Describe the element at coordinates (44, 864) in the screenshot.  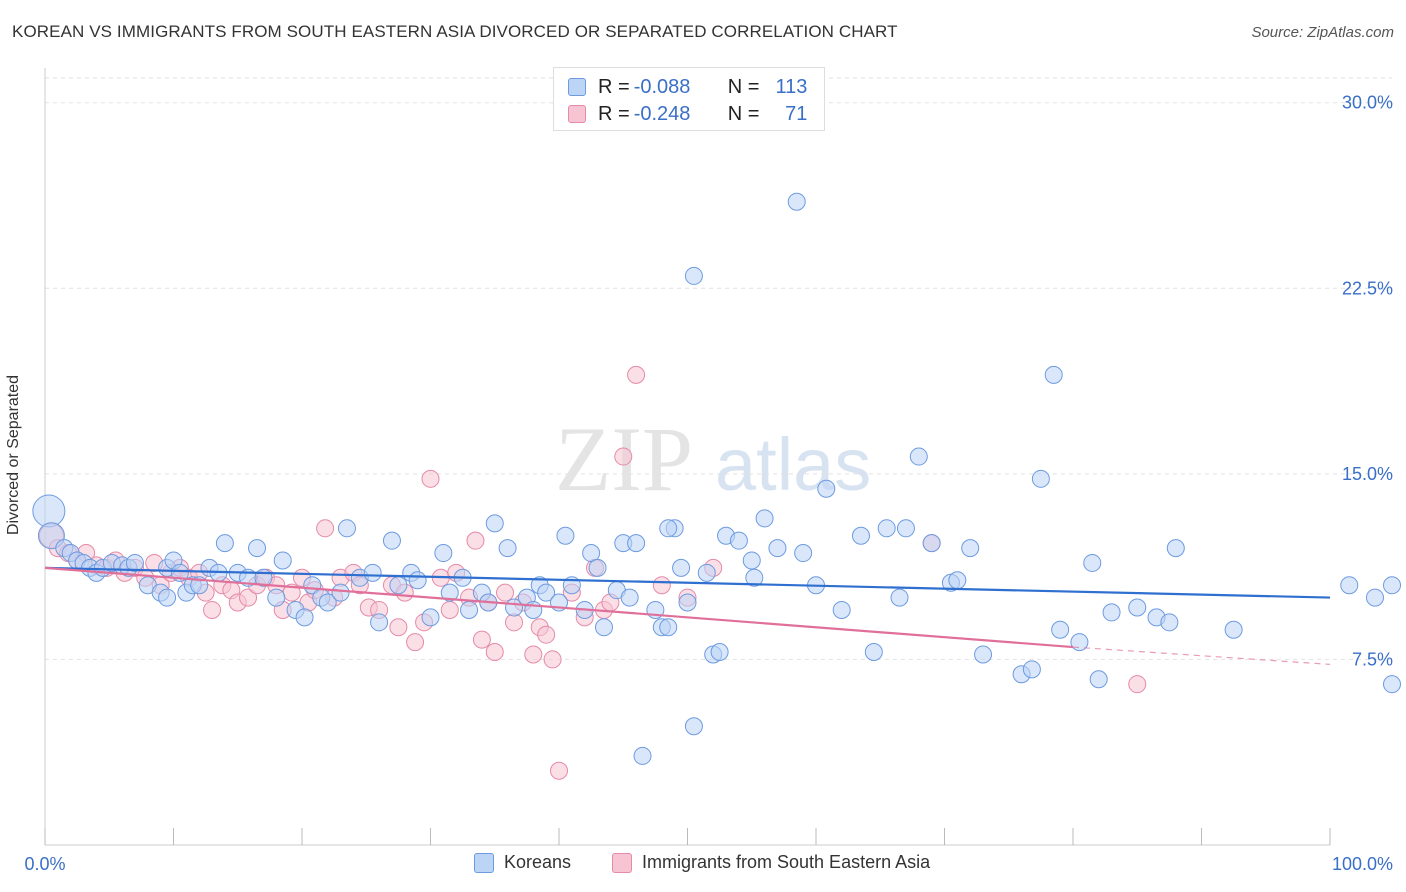
I see `x-tick-label-min: 0.0%` at that location.